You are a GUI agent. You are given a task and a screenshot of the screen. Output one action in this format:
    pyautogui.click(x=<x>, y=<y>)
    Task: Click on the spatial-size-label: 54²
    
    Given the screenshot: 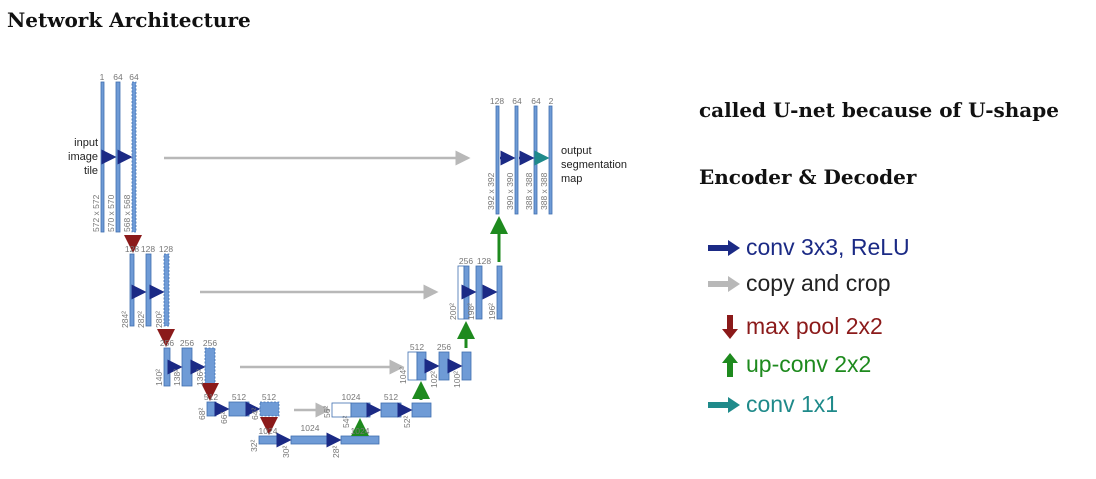 What is the action you would take?
    pyautogui.click(x=346, y=422)
    